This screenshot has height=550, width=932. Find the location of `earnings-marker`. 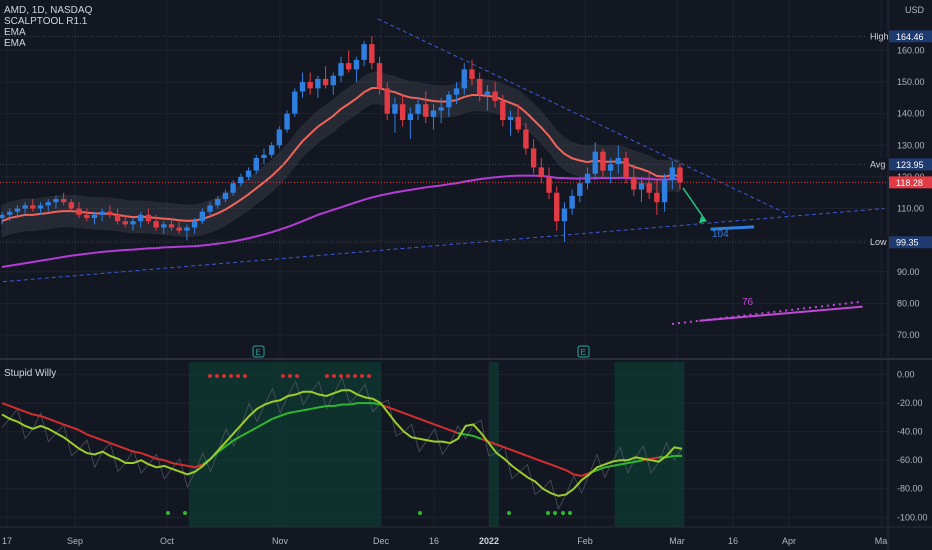

earnings-marker is located at coordinates (258, 351).